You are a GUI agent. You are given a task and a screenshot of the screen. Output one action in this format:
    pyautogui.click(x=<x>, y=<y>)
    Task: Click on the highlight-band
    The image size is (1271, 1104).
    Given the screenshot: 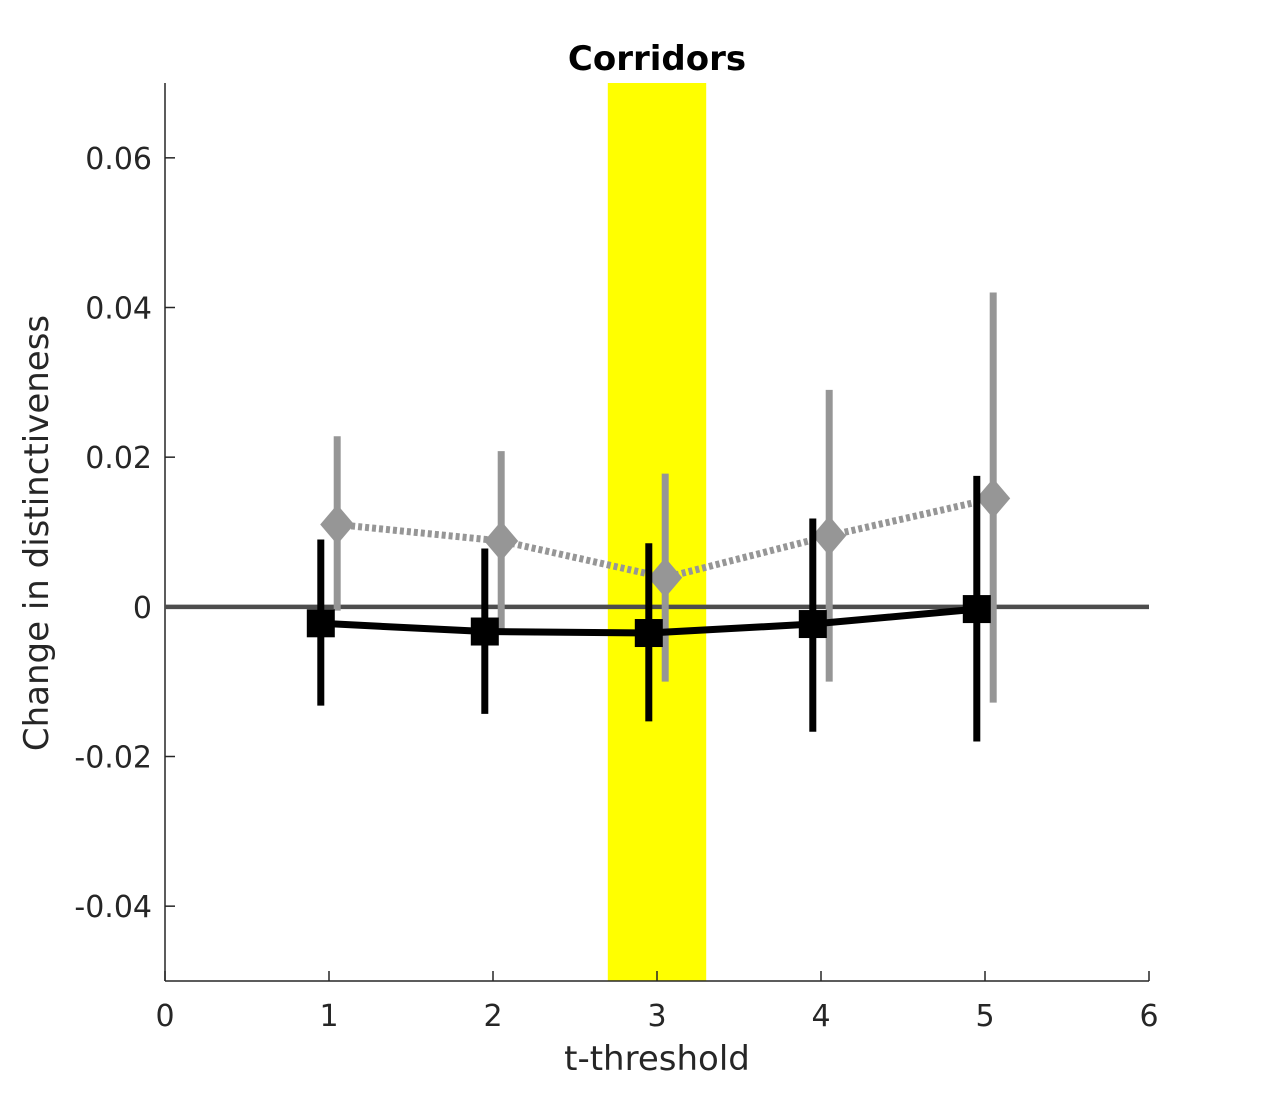 What is the action you would take?
    pyautogui.click(x=657, y=532)
    